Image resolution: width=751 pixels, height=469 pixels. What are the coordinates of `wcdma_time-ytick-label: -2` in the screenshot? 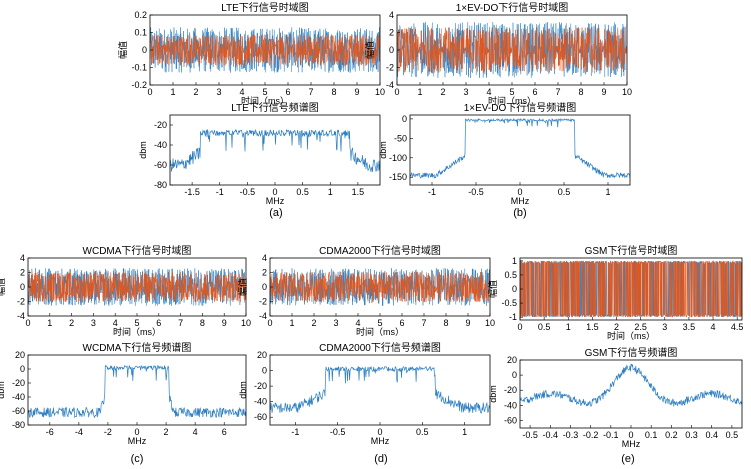 It's located at (21, 302).